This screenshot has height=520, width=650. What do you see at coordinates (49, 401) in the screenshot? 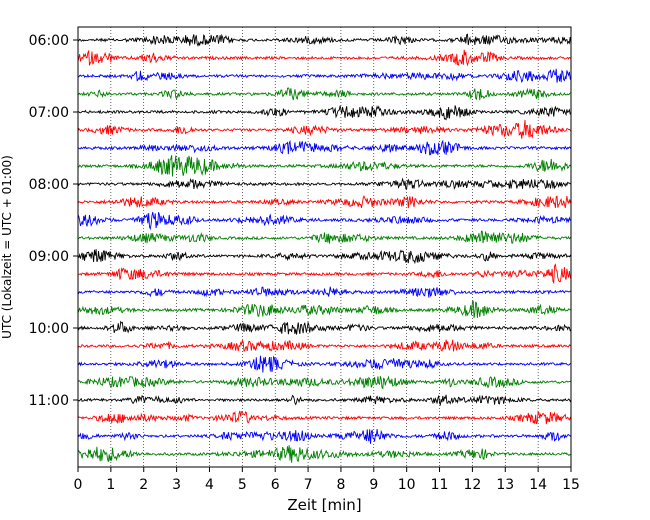
I see `y-tick-label: 11:00` at bounding box center [49, 401].